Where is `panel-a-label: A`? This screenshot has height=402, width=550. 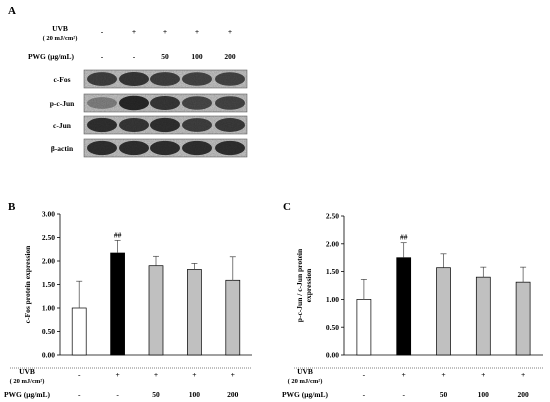 panel-a-label: A is located at coordinates (12, 11).